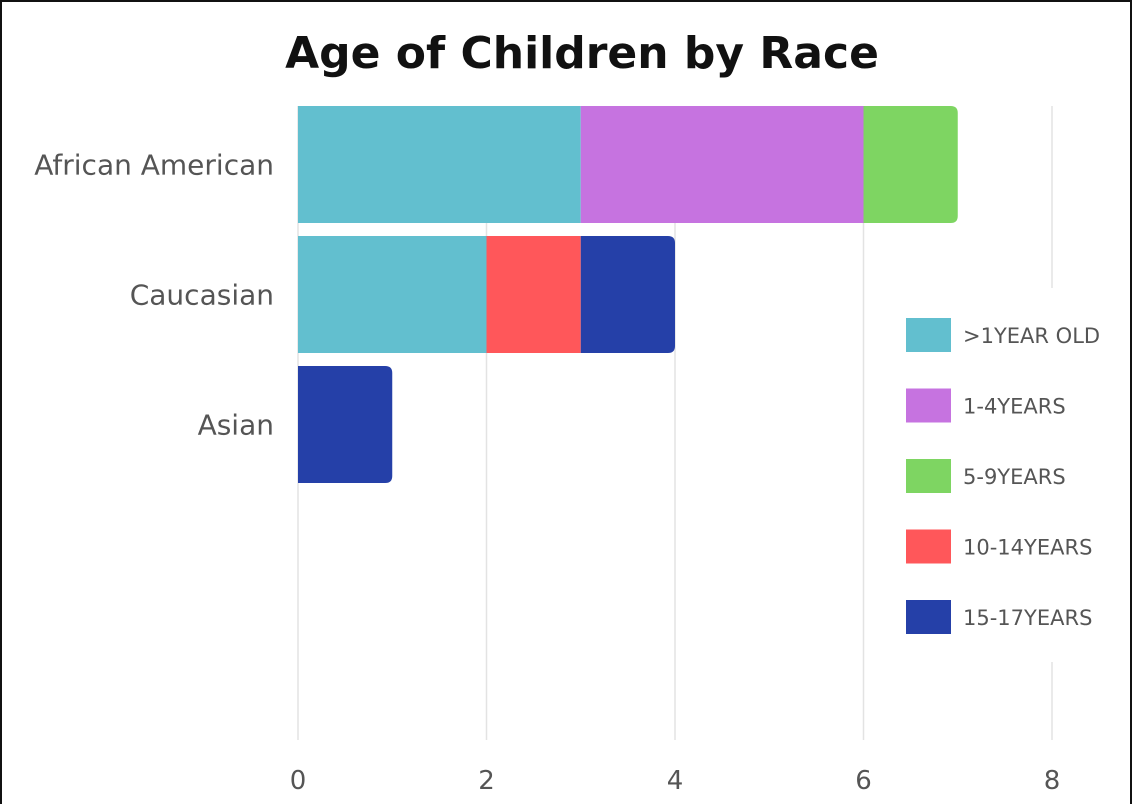  What do you see at coordinates (910, 164) in the screenshot?
I see `bar-african-american-5-9years` at bounding box center [910, 164].